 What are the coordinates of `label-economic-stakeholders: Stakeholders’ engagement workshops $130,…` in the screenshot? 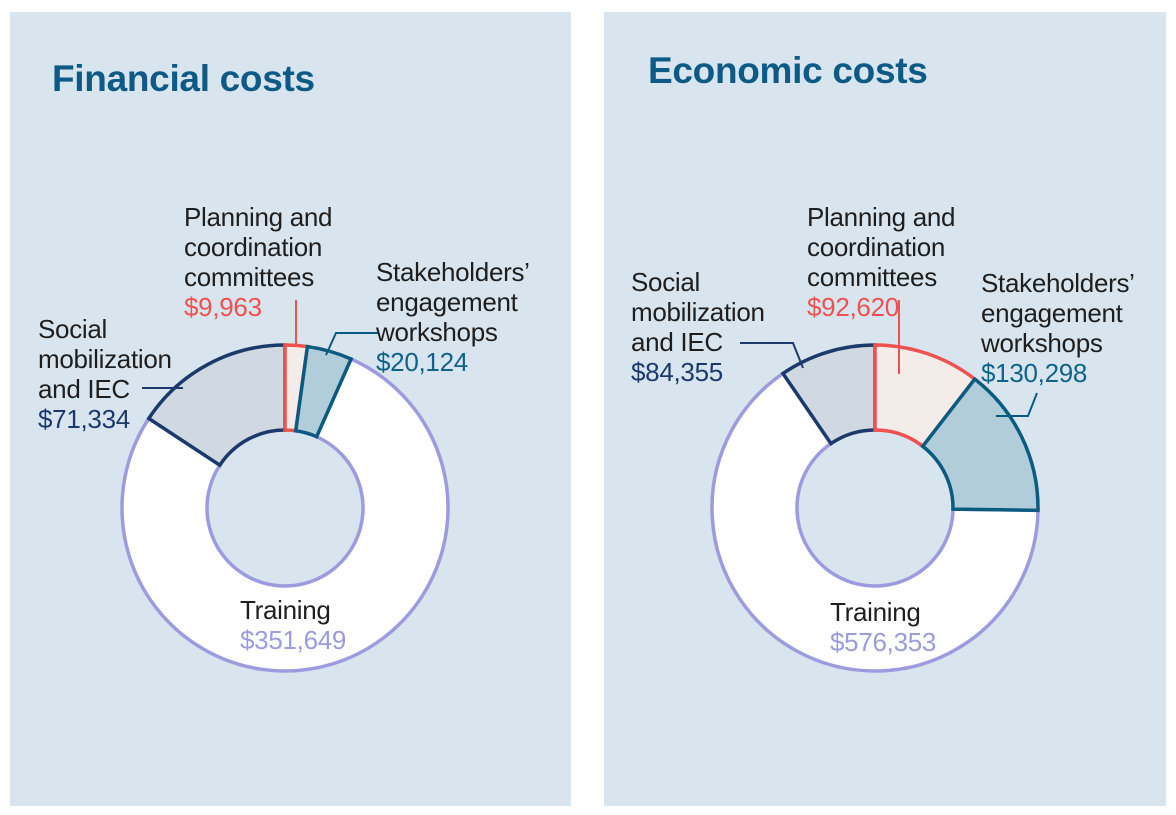 It's located at (1058, 328).